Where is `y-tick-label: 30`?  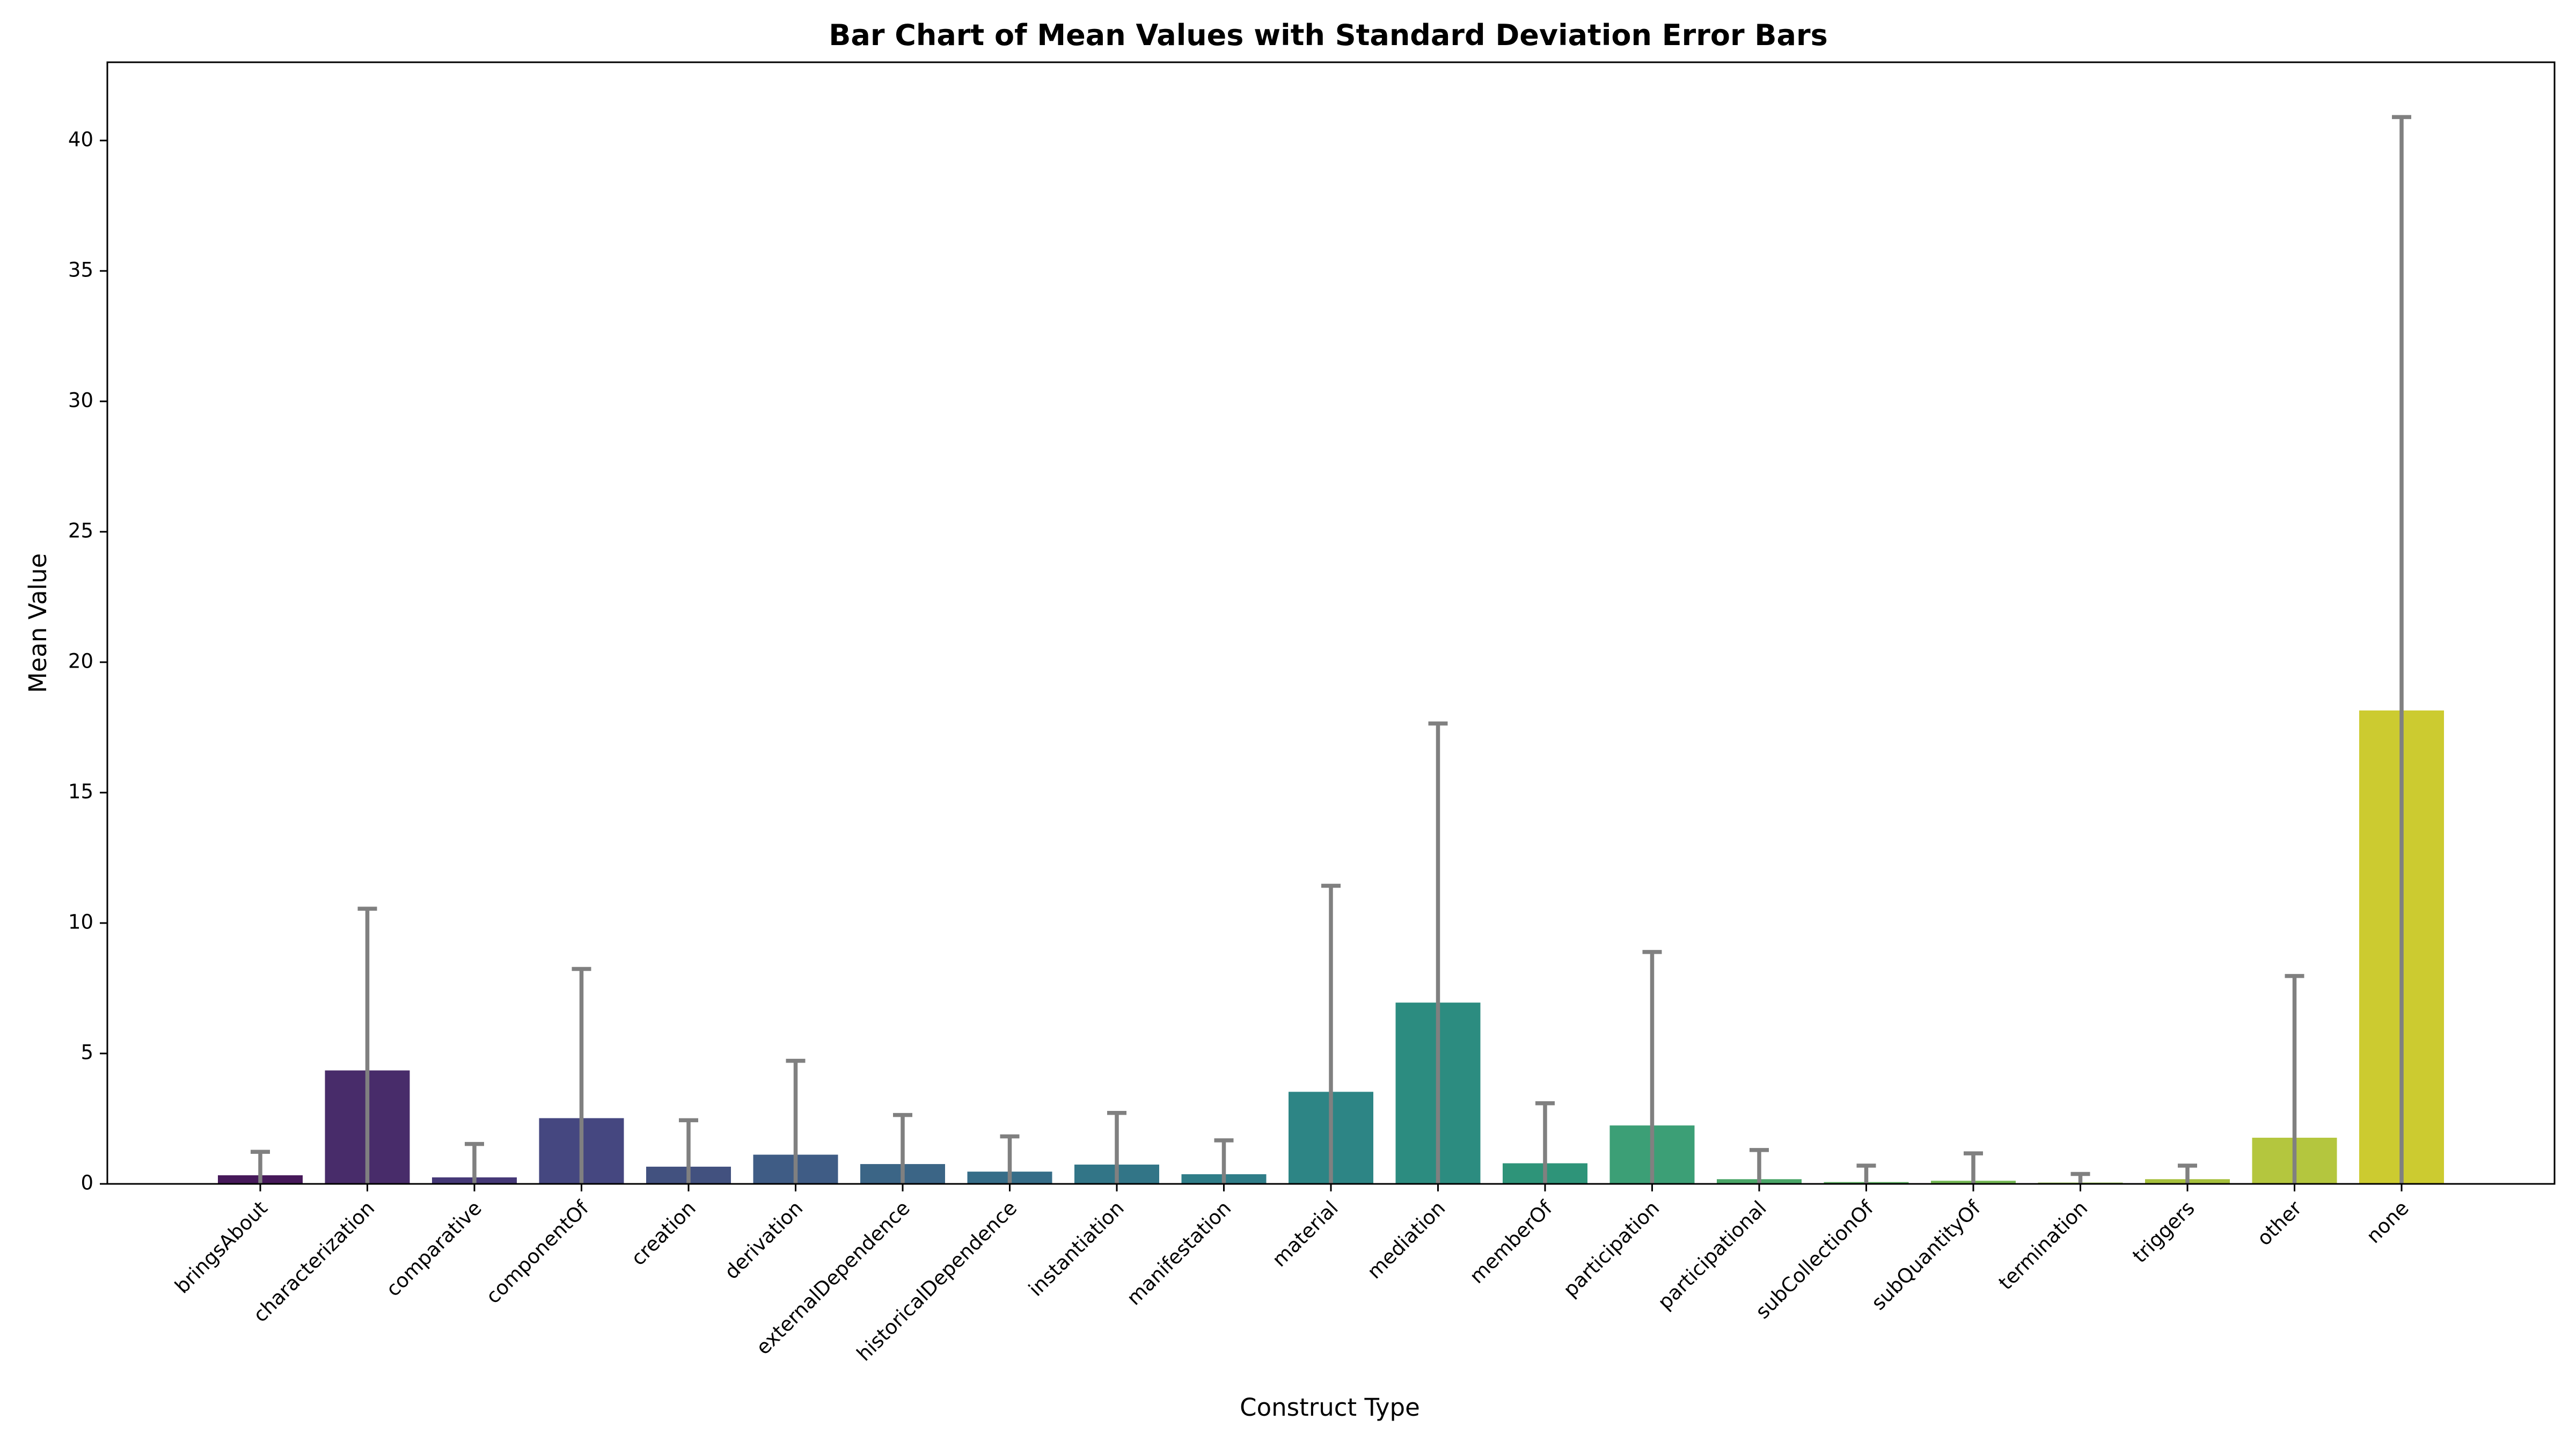
y-tick-label: 30 is located at coordinates (80, 400).